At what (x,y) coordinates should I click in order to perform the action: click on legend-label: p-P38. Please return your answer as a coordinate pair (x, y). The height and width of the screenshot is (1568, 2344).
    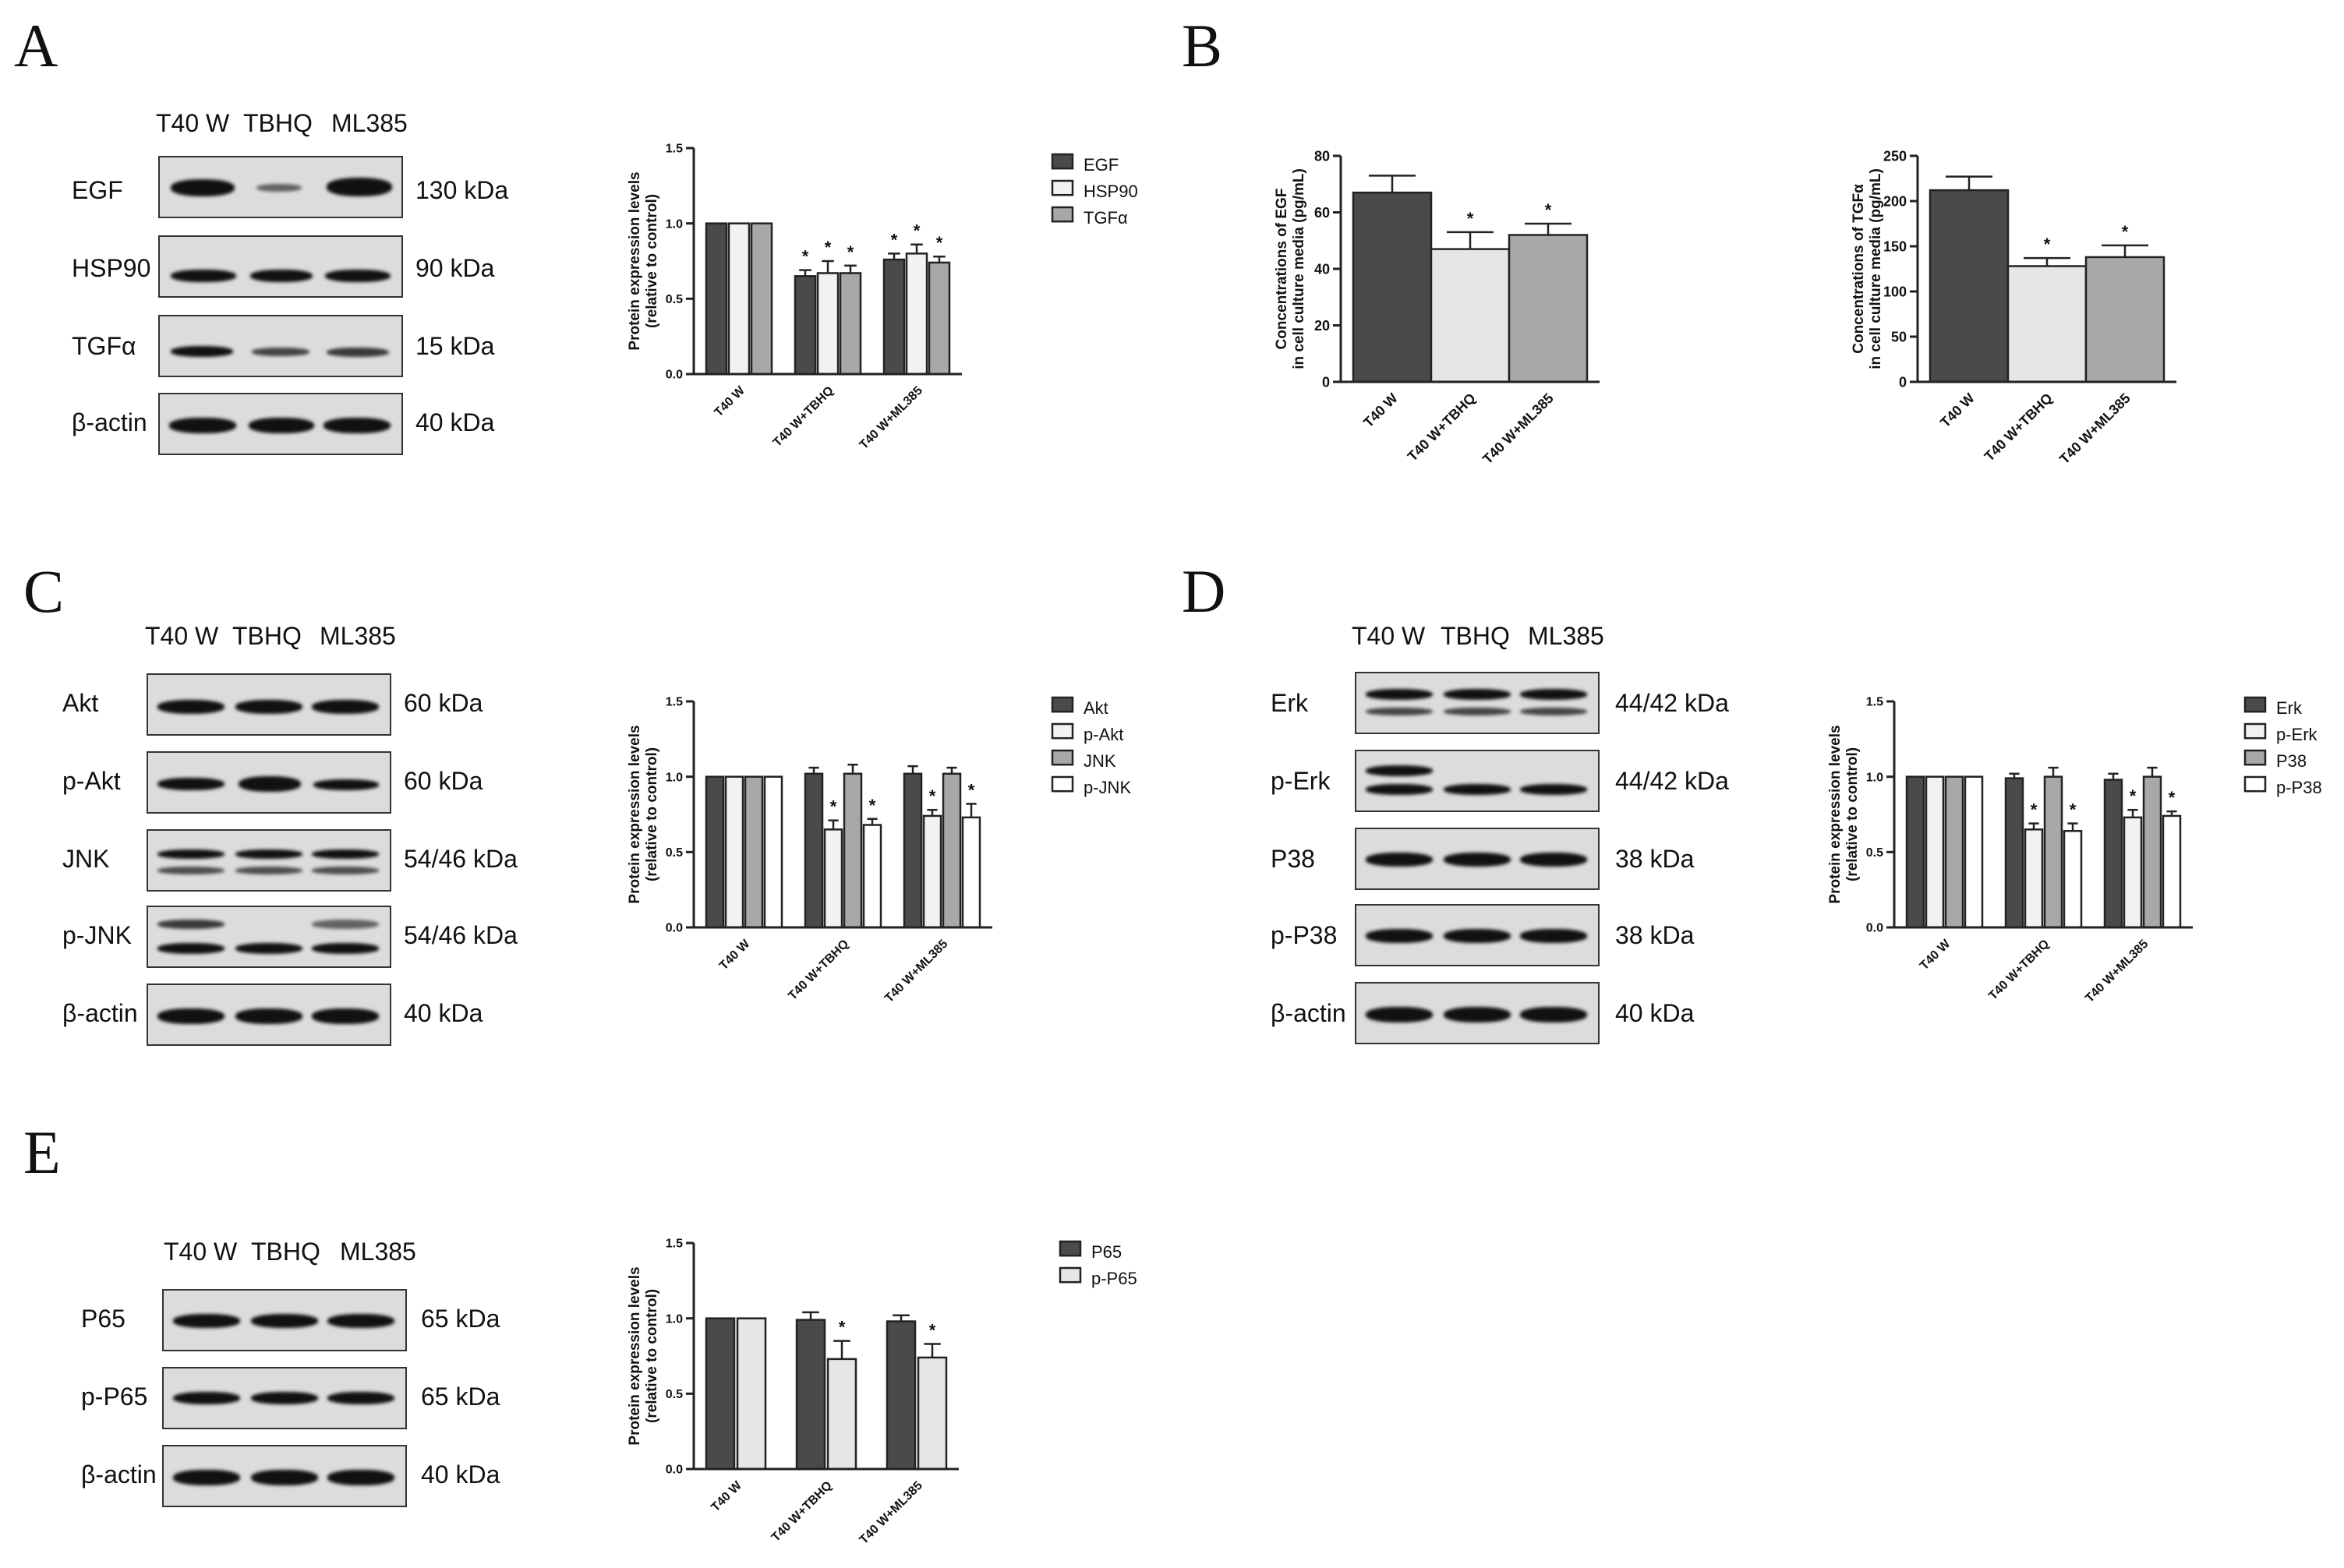
    Looking at the image, I should click on (2299, 787).